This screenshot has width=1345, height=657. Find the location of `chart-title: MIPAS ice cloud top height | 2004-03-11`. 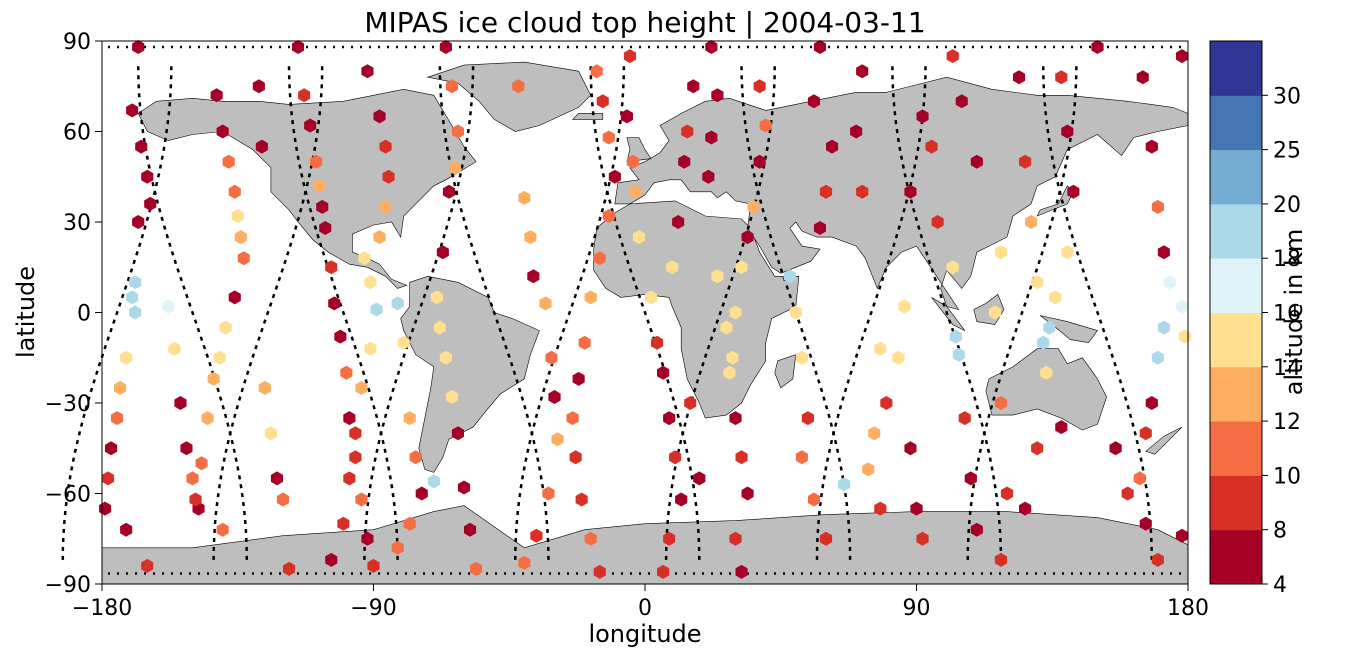

chart-title: MIPAS ice cloud top height | 2004-03-11 is located at coordinates (644, 22).